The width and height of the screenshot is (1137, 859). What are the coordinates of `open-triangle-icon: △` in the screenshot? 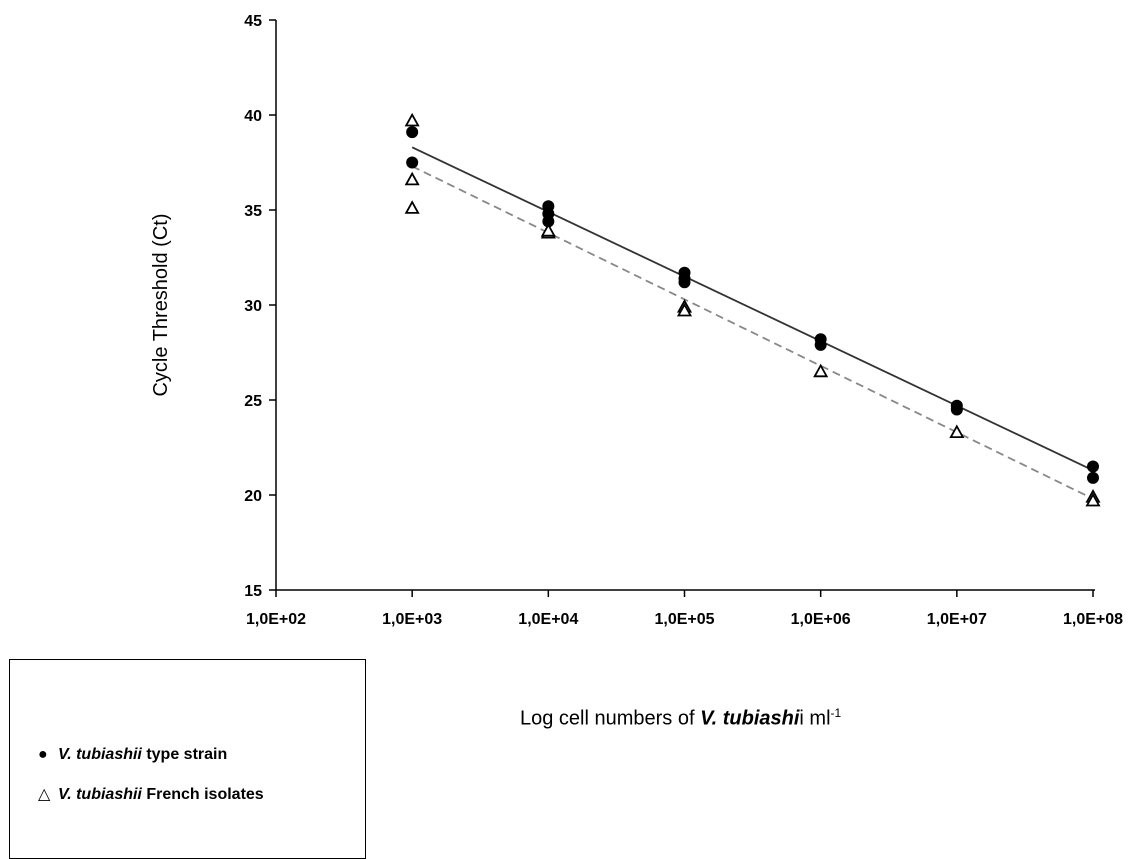 It's located at (44, 794).